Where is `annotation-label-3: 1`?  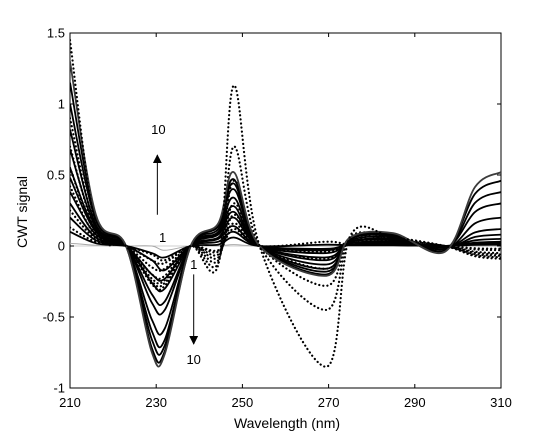 annotation-label-3: 1 is located at coordinates (193, 264).